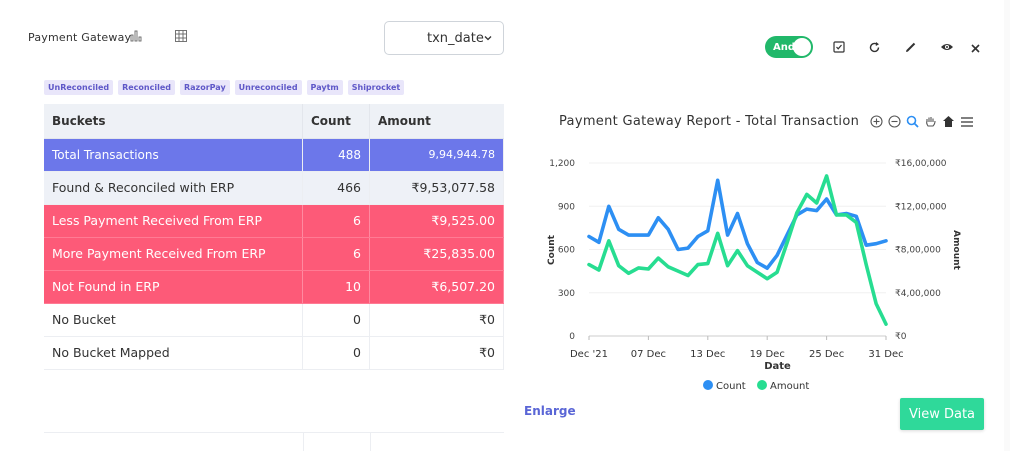 This screenshot has height=451, width=1010. Describe the element at coordinates (436, 188) in the screenshot. I see `cell-amount: ₹9,53,077.58` at that location.